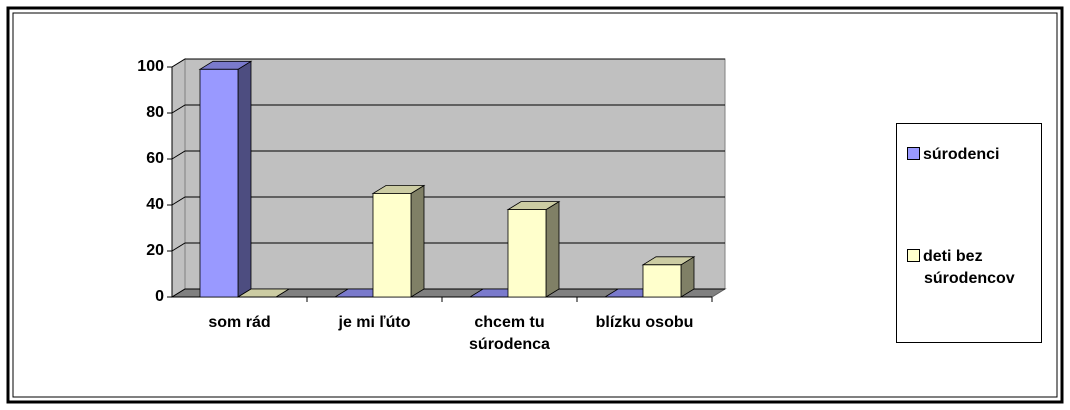 This screenshot has width=1070, height=410. Describe the element at coordinates (155, 112) in the screenshot. I see `y-tick-label: 80` at that location.